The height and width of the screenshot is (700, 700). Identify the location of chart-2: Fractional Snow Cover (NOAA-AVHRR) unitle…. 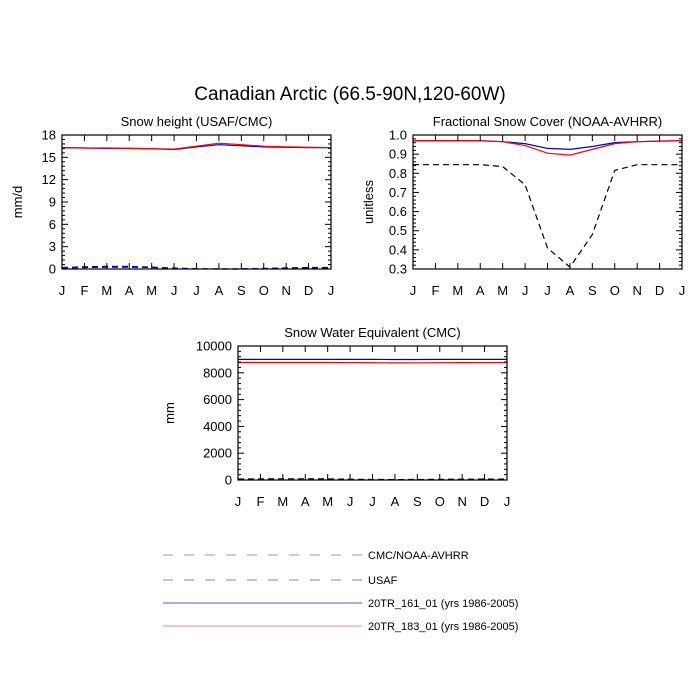
(523, 206).